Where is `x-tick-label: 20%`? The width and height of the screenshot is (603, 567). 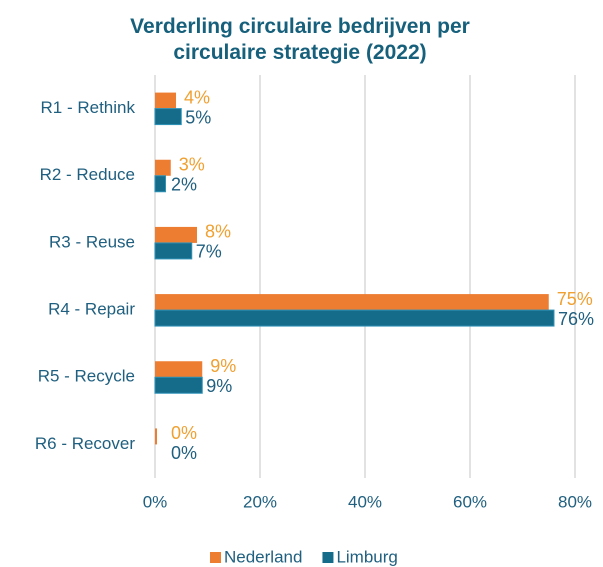 x-tick-label: 20% is located at coordinates (260, 501).